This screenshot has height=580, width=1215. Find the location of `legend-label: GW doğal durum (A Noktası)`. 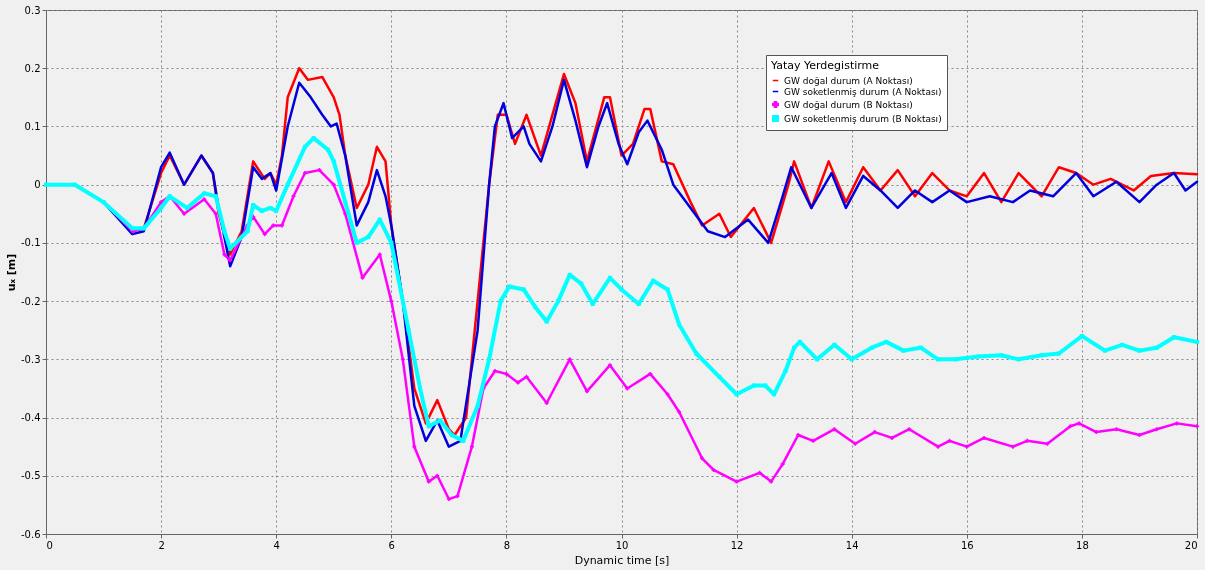

legend-label: GW doğal durum (A Noktası) is located at coordinates (848, 80).